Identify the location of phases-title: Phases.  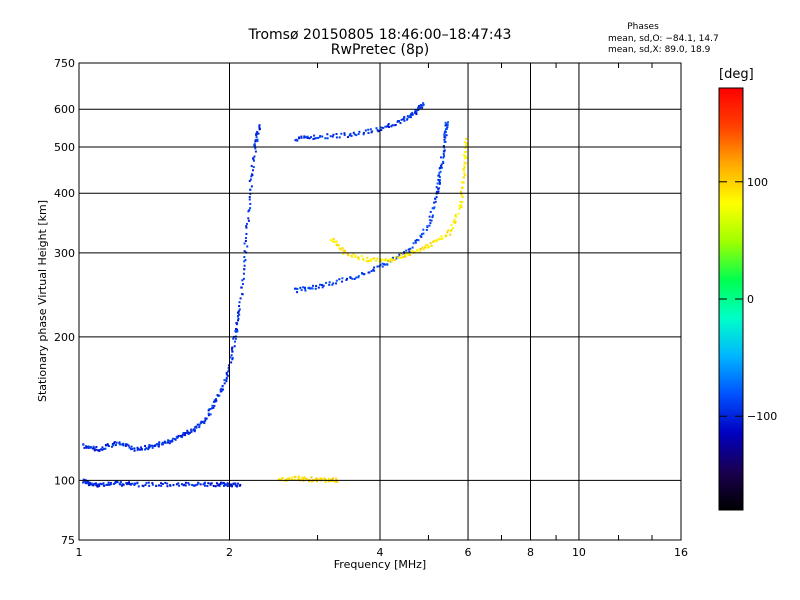
(643, 27).